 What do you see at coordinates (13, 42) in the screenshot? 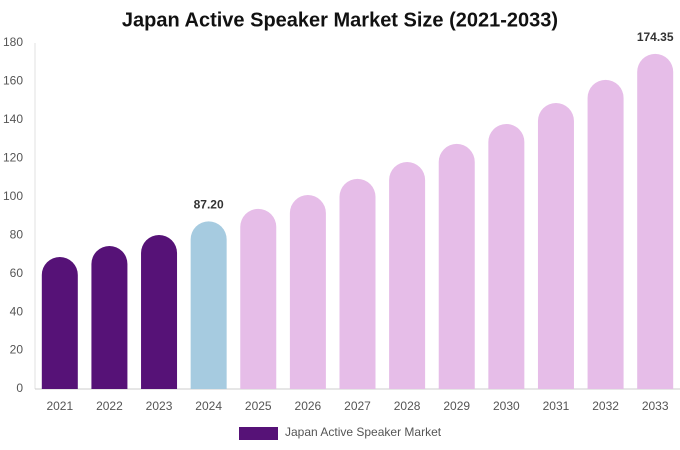
I see `y-tick-label: 180` at bounding box center [13, 42].